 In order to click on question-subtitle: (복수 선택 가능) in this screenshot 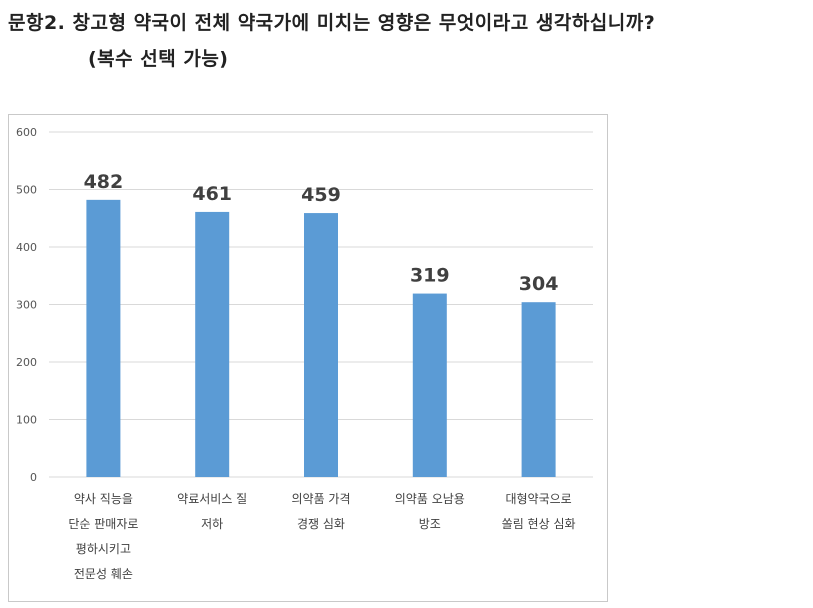, I will do `click(158, 59)`.